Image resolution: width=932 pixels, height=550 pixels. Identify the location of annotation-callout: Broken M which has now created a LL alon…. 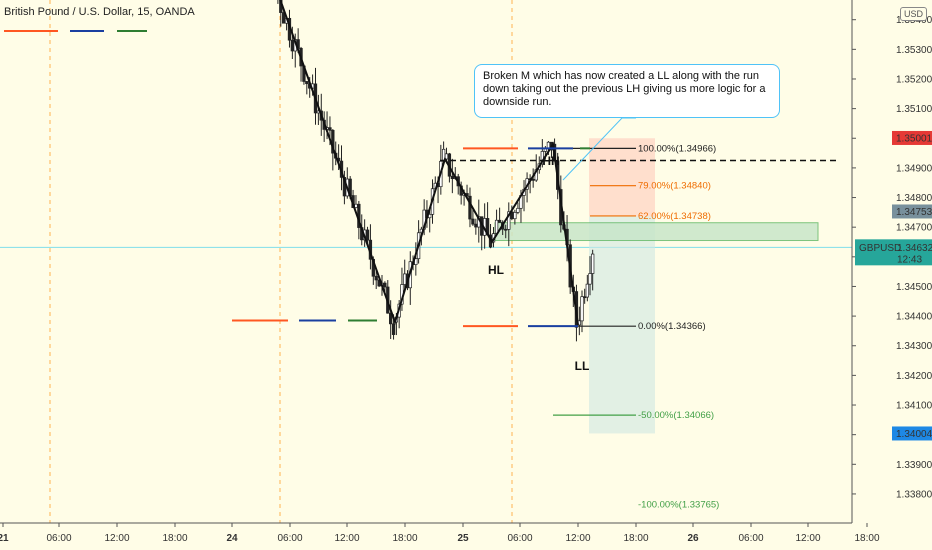
(627, 91).